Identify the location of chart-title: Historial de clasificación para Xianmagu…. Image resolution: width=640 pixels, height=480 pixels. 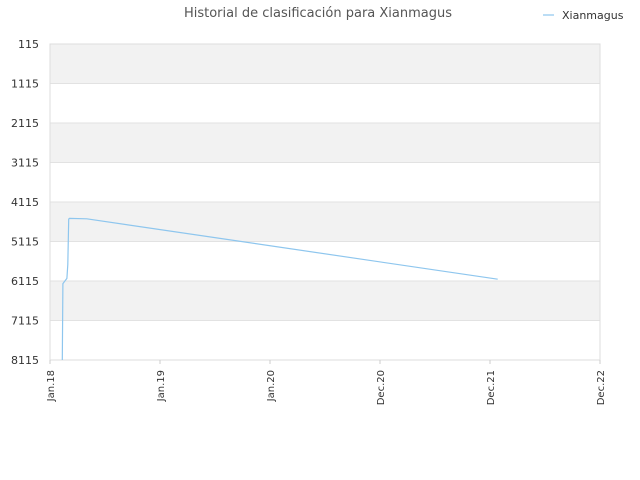
(318, 13).